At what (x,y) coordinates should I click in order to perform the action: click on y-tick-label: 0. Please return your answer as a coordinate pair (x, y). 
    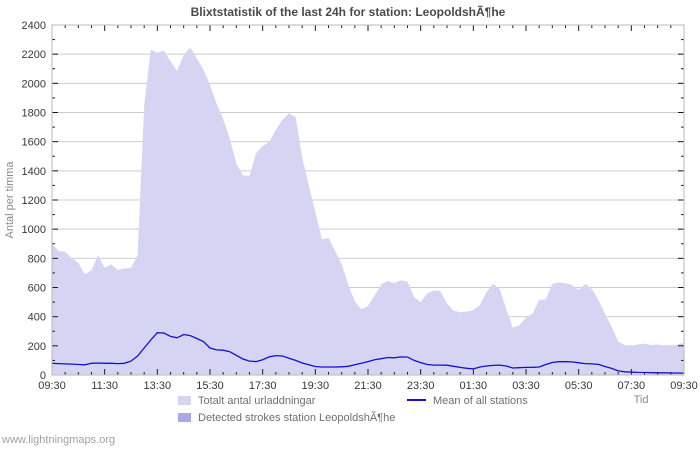
    Looking at the image, I should click on (43, 376).